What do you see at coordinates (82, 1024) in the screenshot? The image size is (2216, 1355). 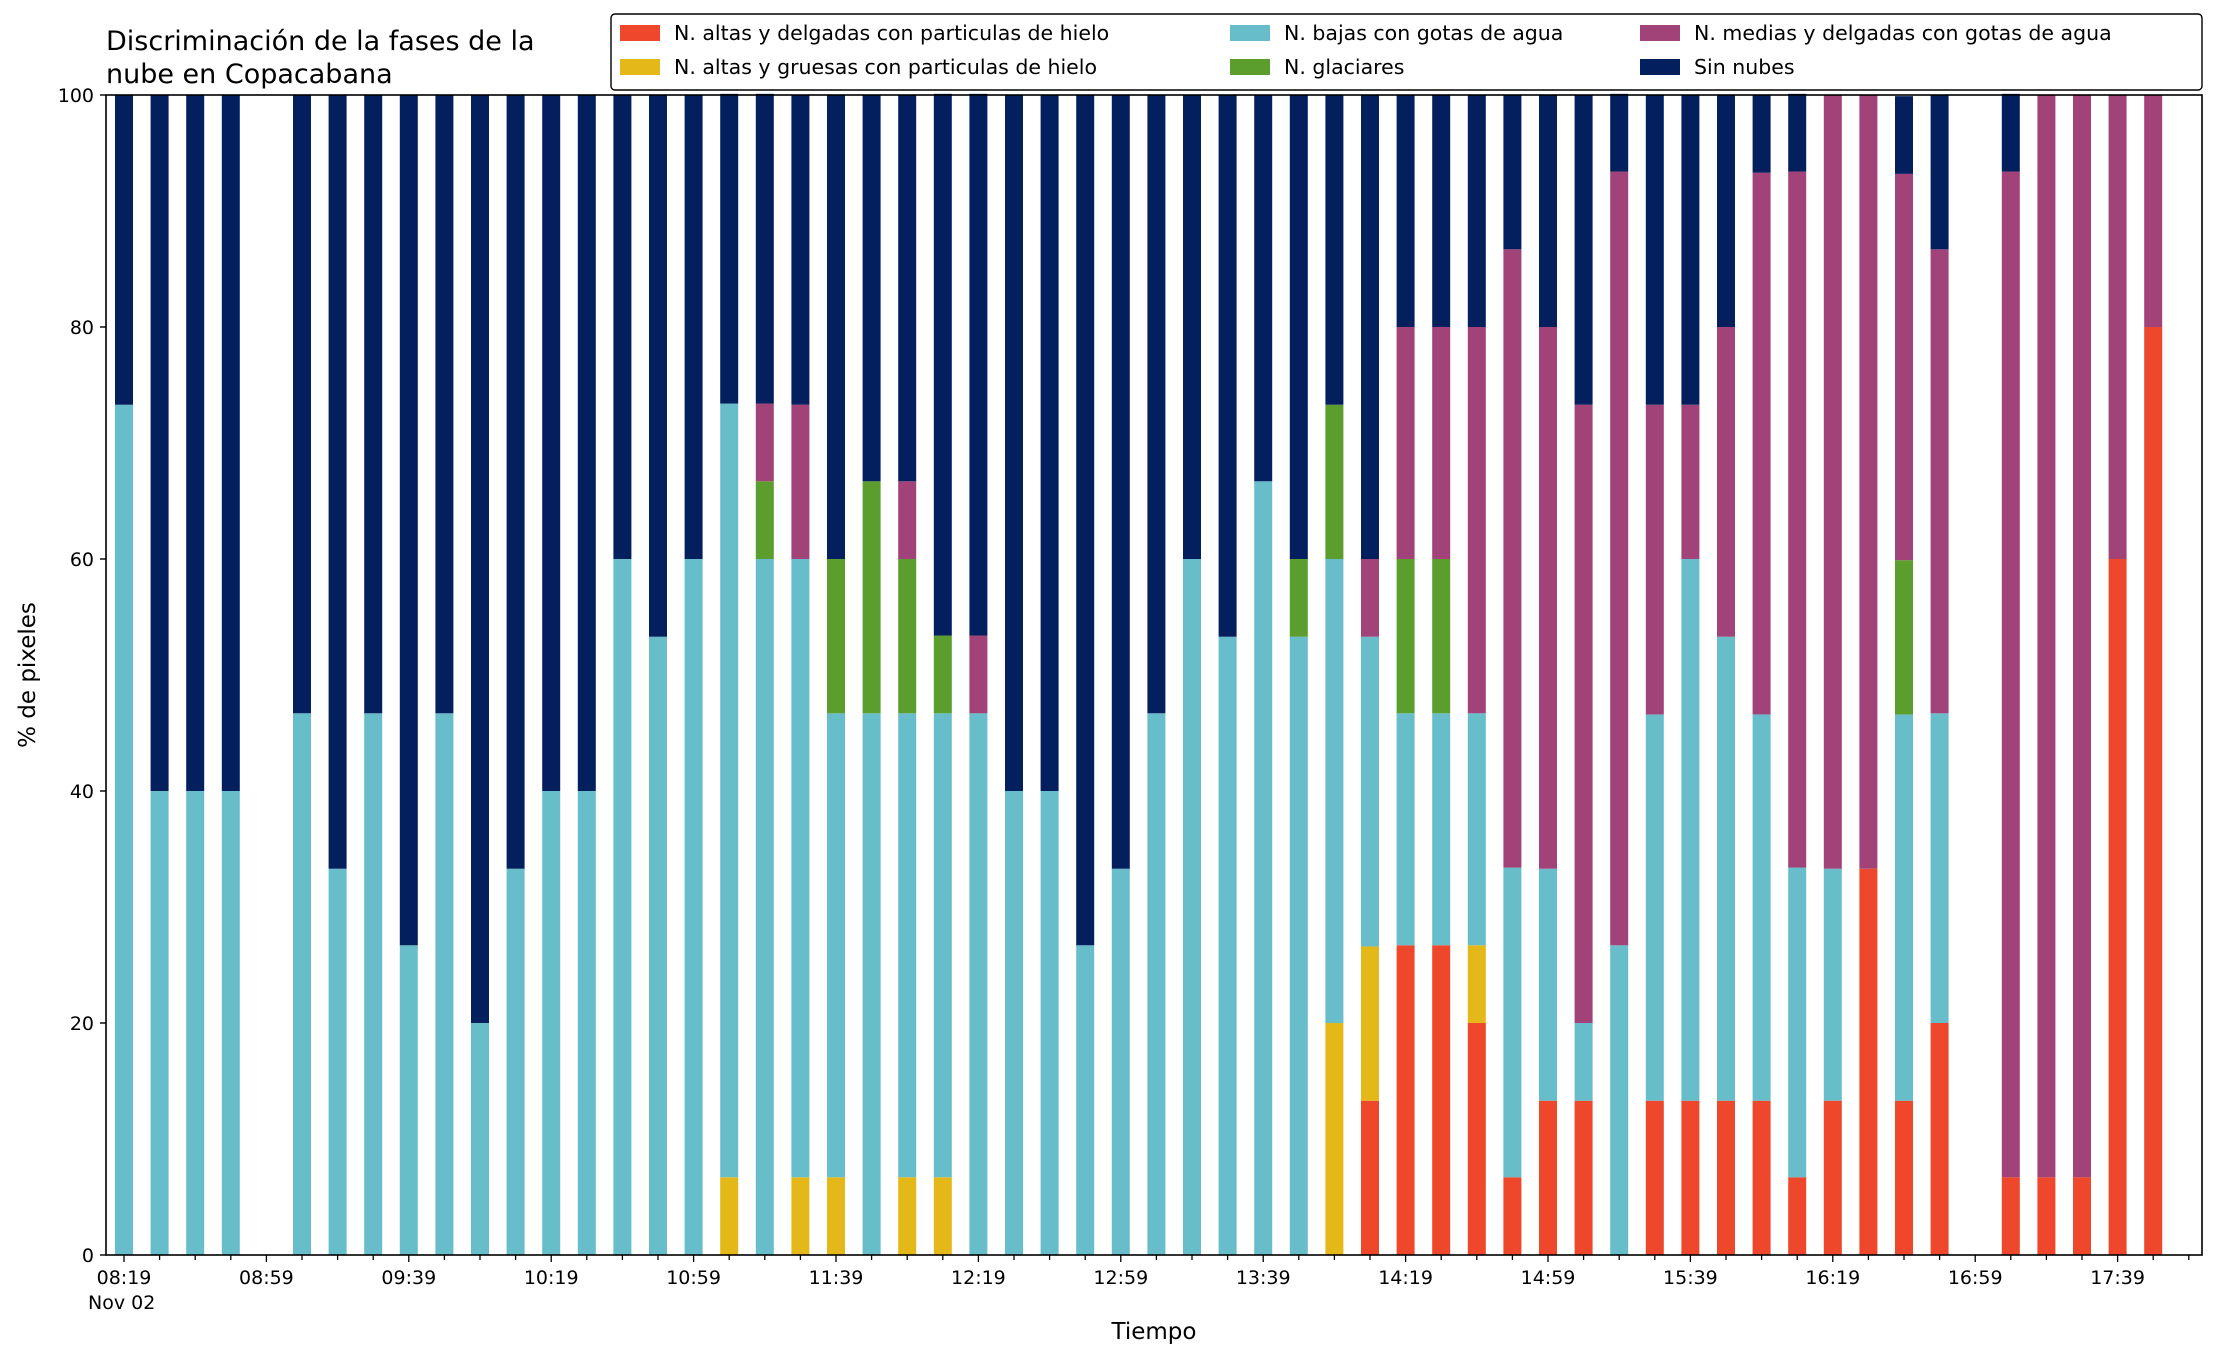 I see `y-tick-label: 20` at bounding box center [82, 1024].